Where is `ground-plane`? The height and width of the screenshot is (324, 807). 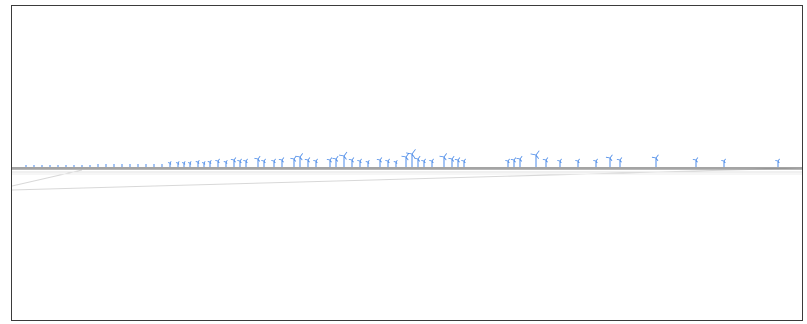 ground-plane is located at coordinates (407, 179).